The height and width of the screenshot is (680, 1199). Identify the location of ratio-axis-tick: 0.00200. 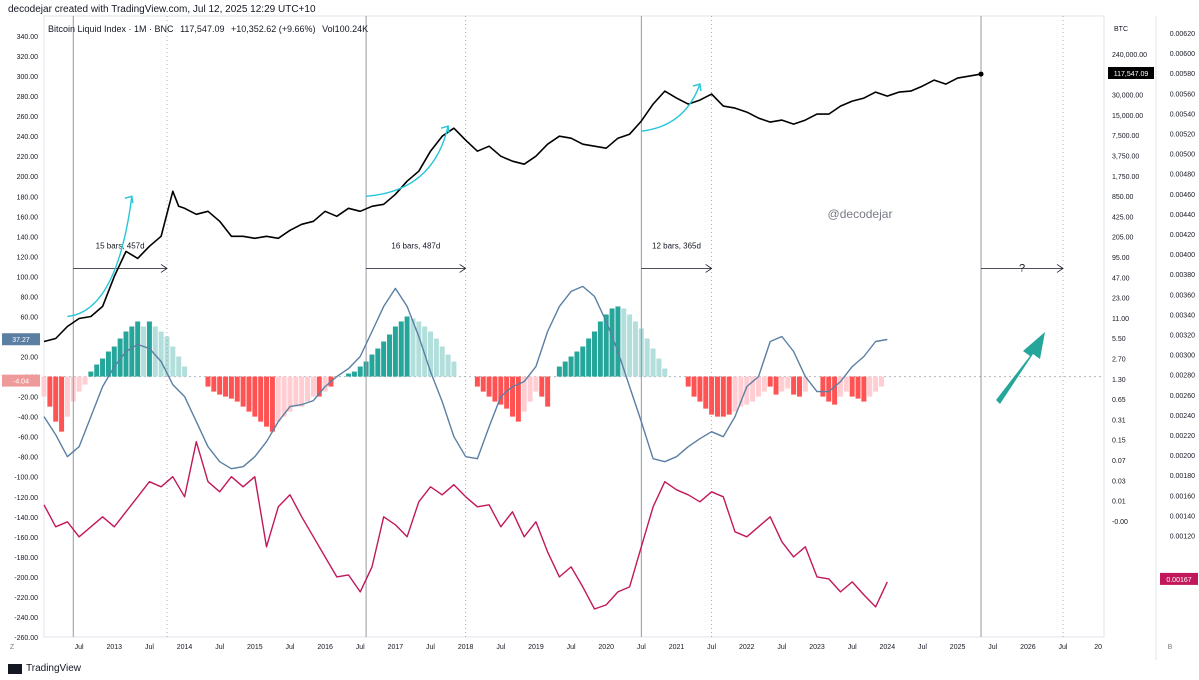
(1182, 456).